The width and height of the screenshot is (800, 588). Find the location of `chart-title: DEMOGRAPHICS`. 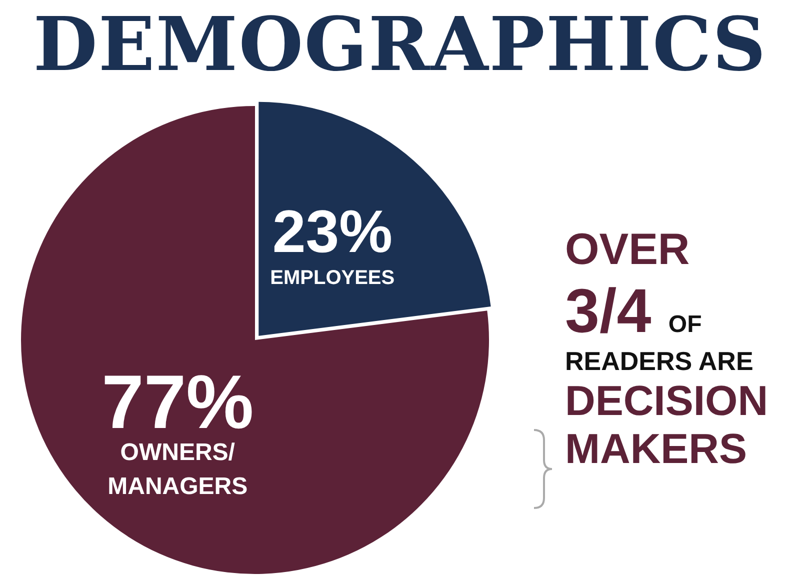

chart-title: DEMOGRAPHICS is located at coordinates (400, 45).